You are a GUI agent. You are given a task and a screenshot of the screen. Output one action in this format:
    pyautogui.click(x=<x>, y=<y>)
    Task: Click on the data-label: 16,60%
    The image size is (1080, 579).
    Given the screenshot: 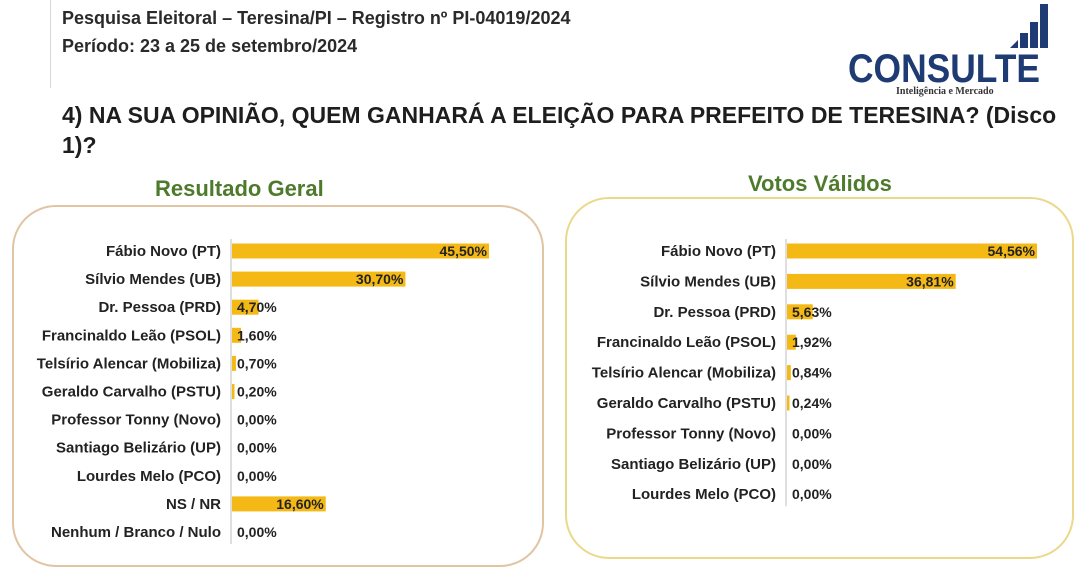 What is the action you would take?
    pyautogui.click(x=300, y=504)
    